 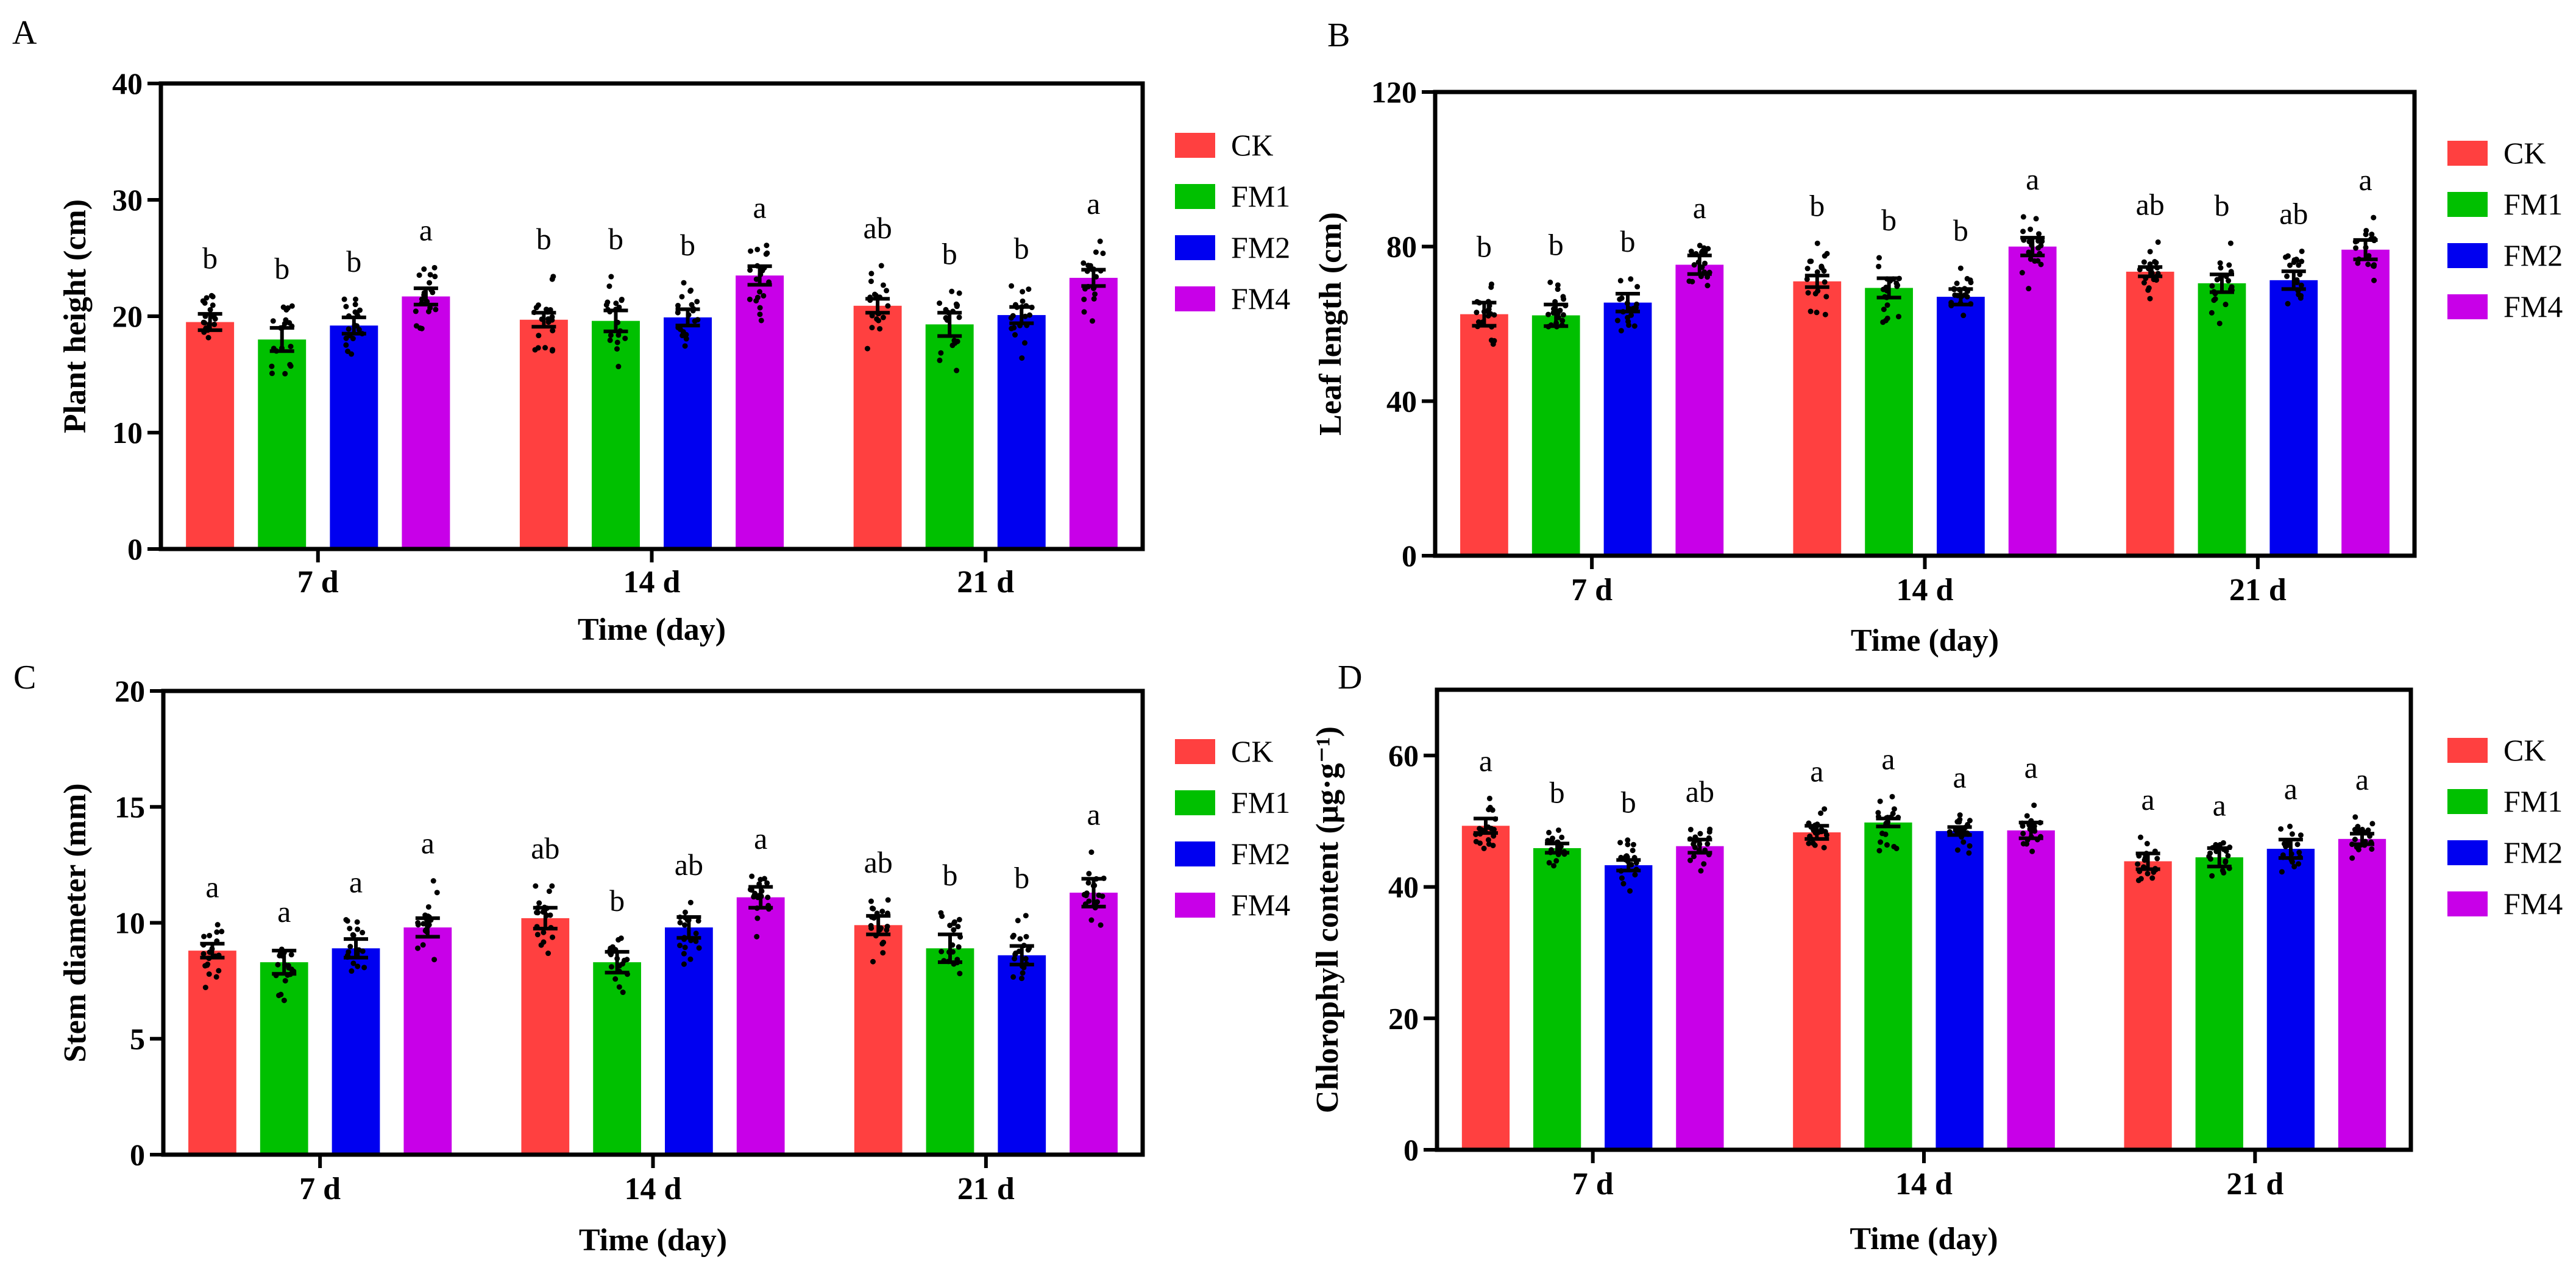 I want to click on legend-swatch-fm1, so click(x=2467, y=801).